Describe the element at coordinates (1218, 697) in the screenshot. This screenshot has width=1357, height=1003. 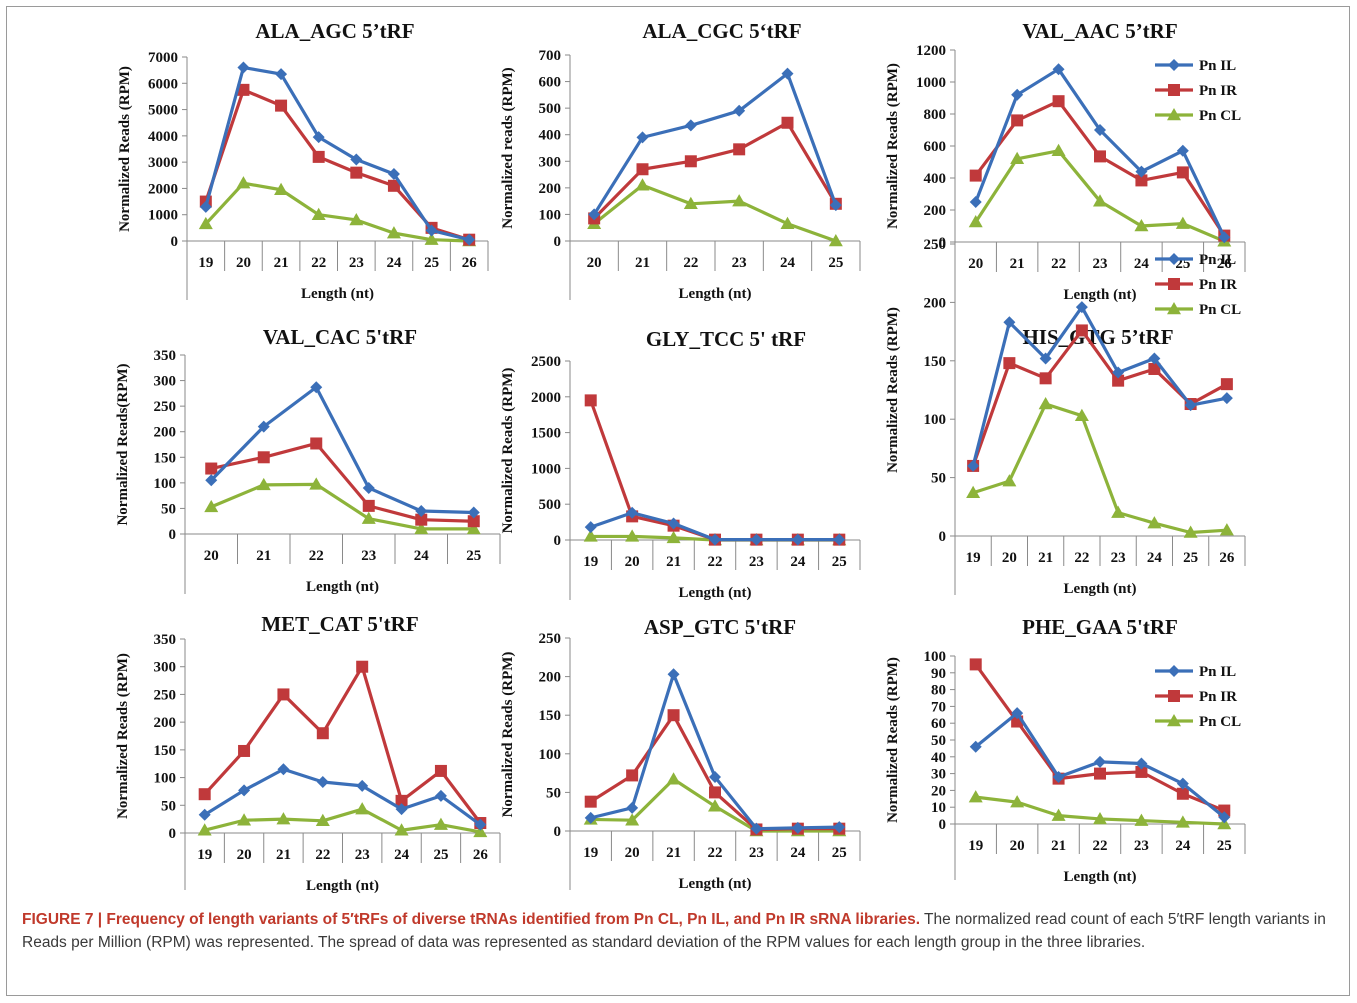
I see `legend-label: Pn IR` at that location.